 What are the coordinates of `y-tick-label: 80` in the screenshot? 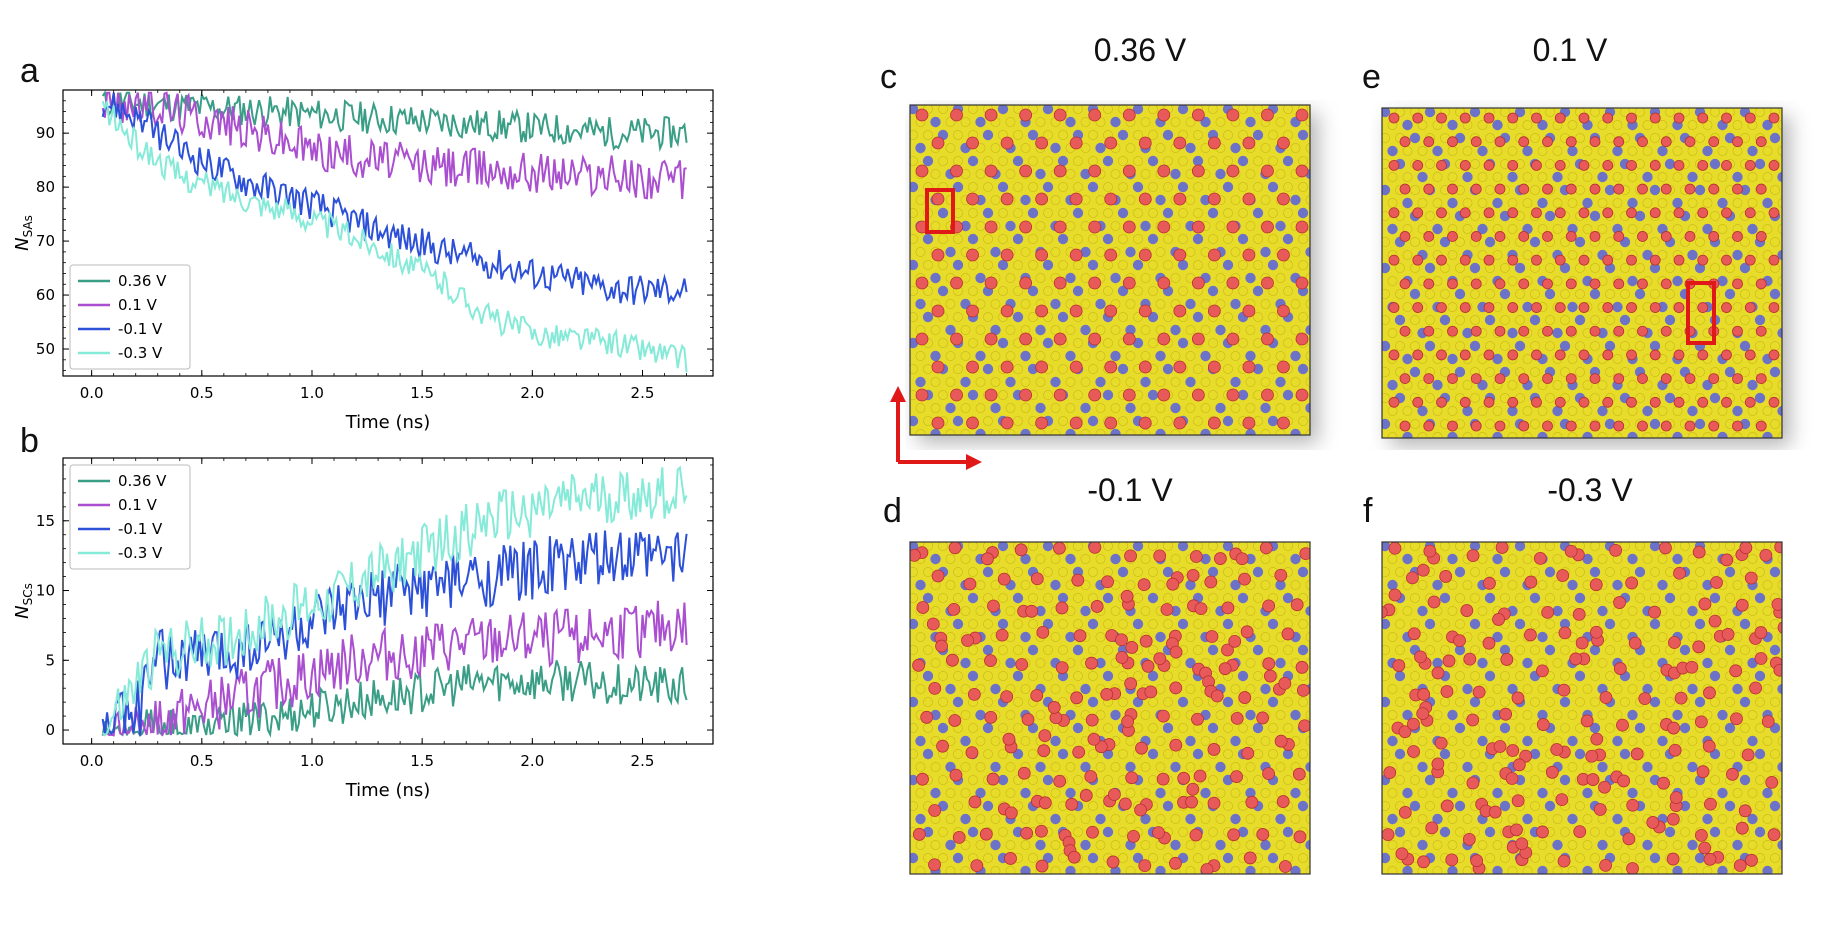 It's located at (45, 187).